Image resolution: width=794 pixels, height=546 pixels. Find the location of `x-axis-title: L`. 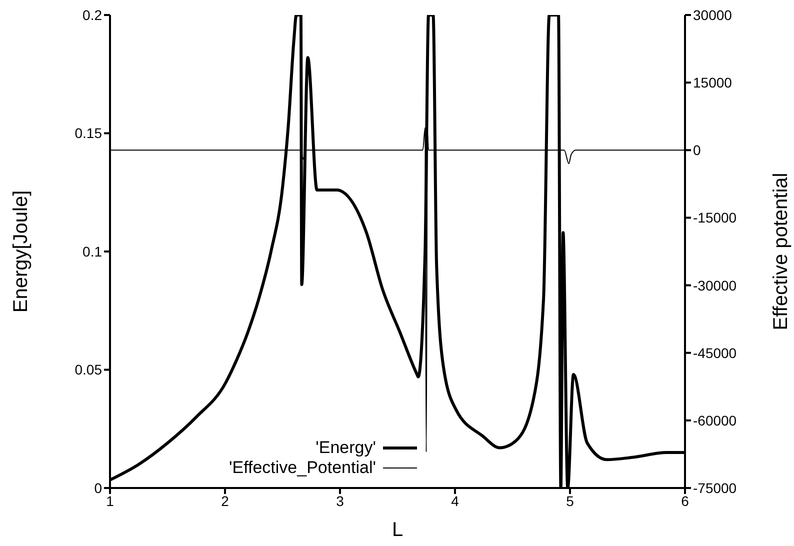

x-axis-title: L is located at coordinates (398, 530).